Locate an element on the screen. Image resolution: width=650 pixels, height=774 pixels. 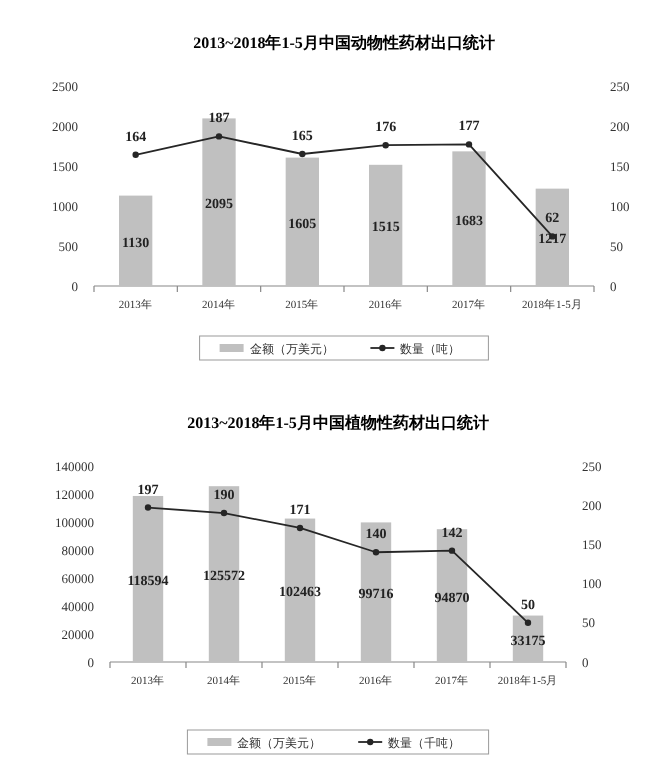
chart-title: 2013~2018年1-5月中国动物性药材出口统计 is located at coordinates (344, 43).